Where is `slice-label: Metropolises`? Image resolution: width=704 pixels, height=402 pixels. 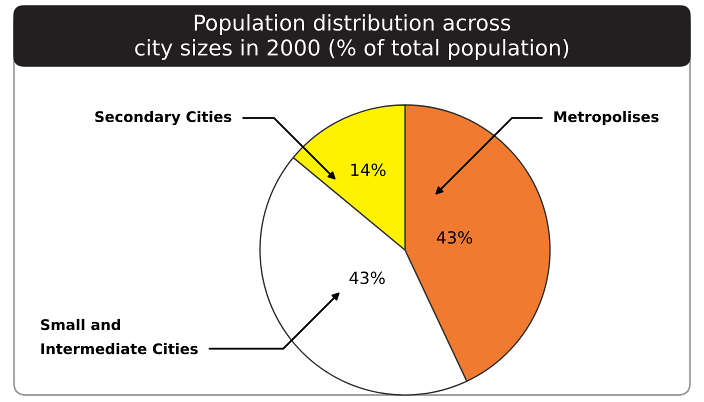 slice-label: Metropolises is located at coordinates (606, 118).